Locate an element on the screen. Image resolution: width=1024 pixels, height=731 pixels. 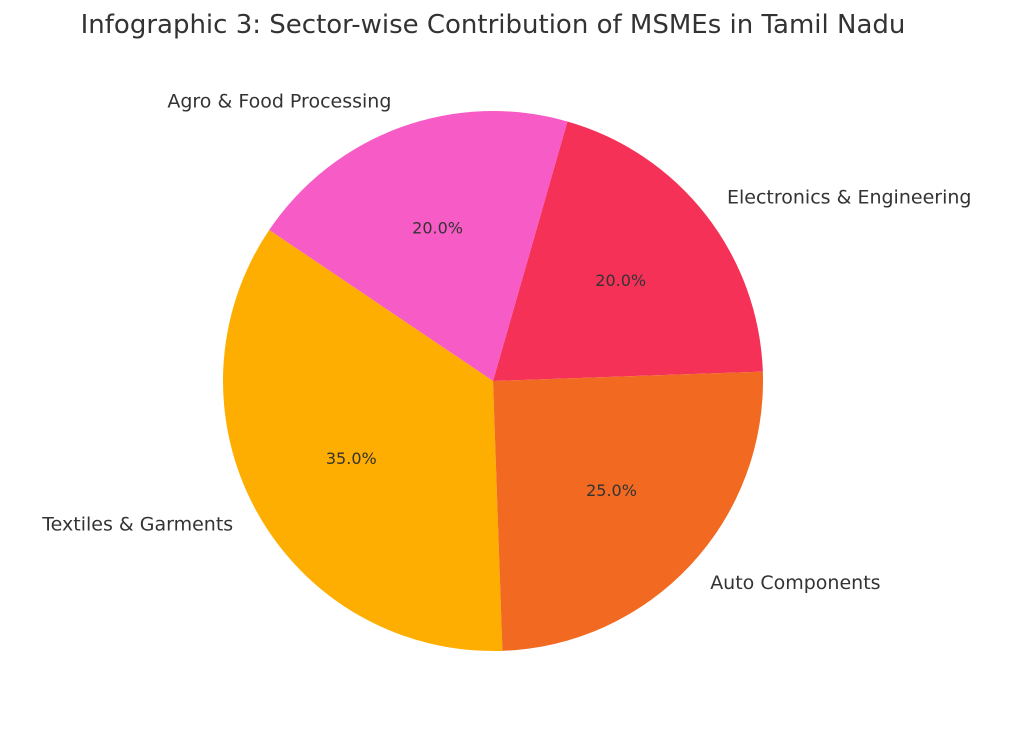
slice-label: Electronics & Engineering is located at coordinates (849, 198).